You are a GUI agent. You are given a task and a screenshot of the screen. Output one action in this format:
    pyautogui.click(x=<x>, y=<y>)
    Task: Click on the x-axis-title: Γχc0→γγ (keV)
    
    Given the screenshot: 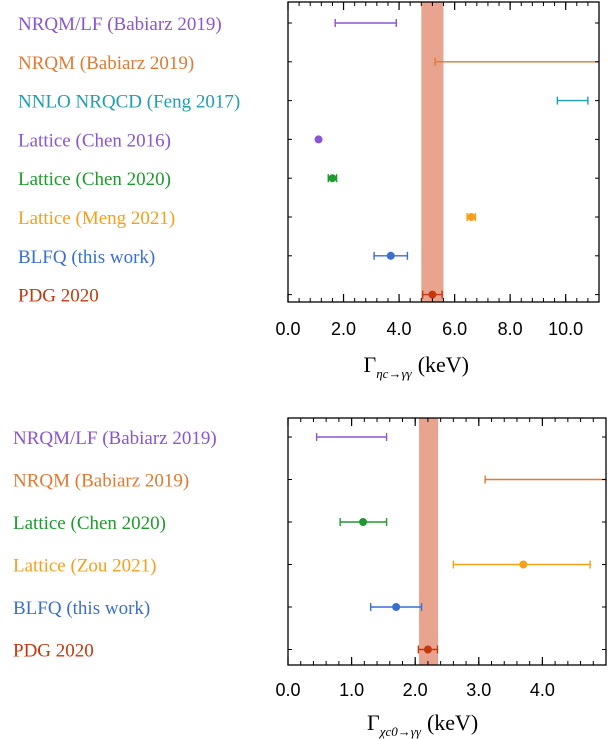 What is the action you would take?
    pyautogui.click(x=422, y=724)
    